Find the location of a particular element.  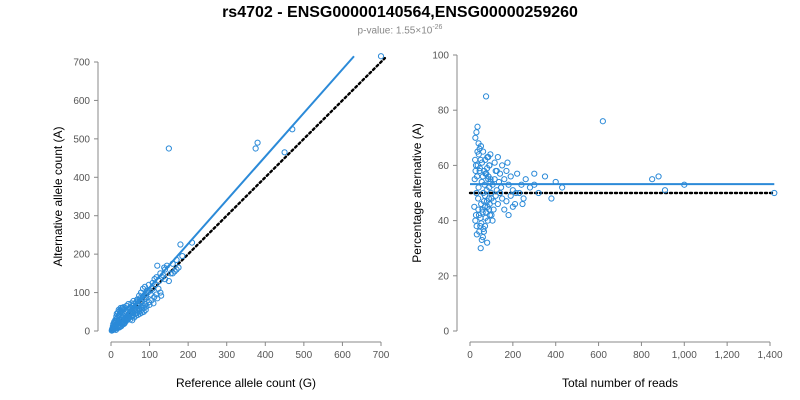

x-tick-label: 1,400 is located at coordinates (769, 355).